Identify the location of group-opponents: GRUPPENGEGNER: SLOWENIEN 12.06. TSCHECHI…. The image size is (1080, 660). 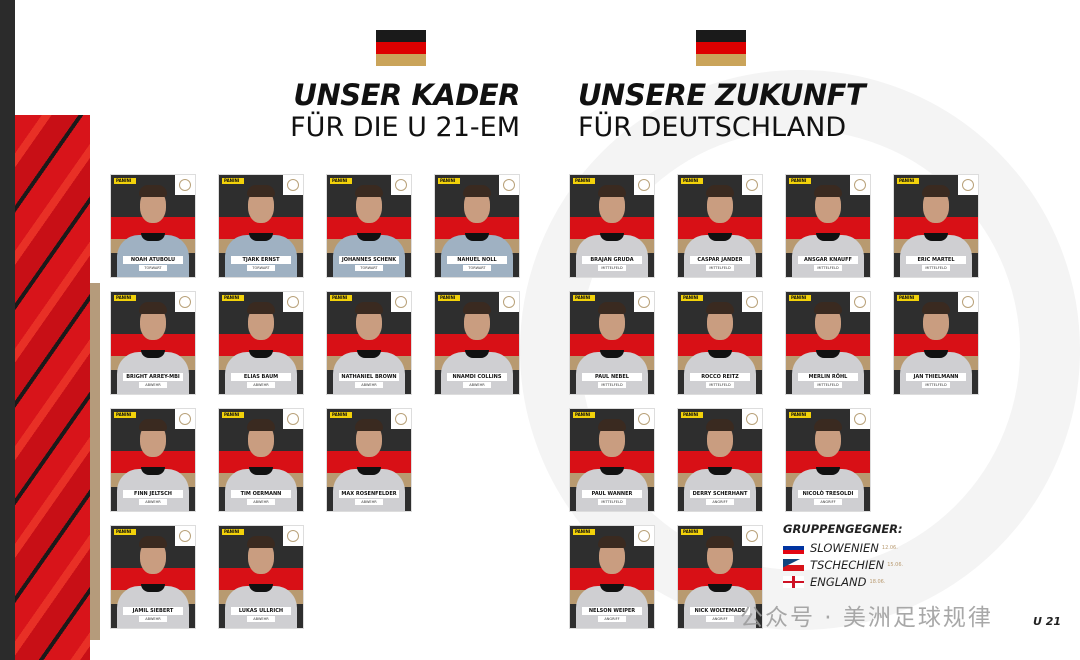
(843, 556).